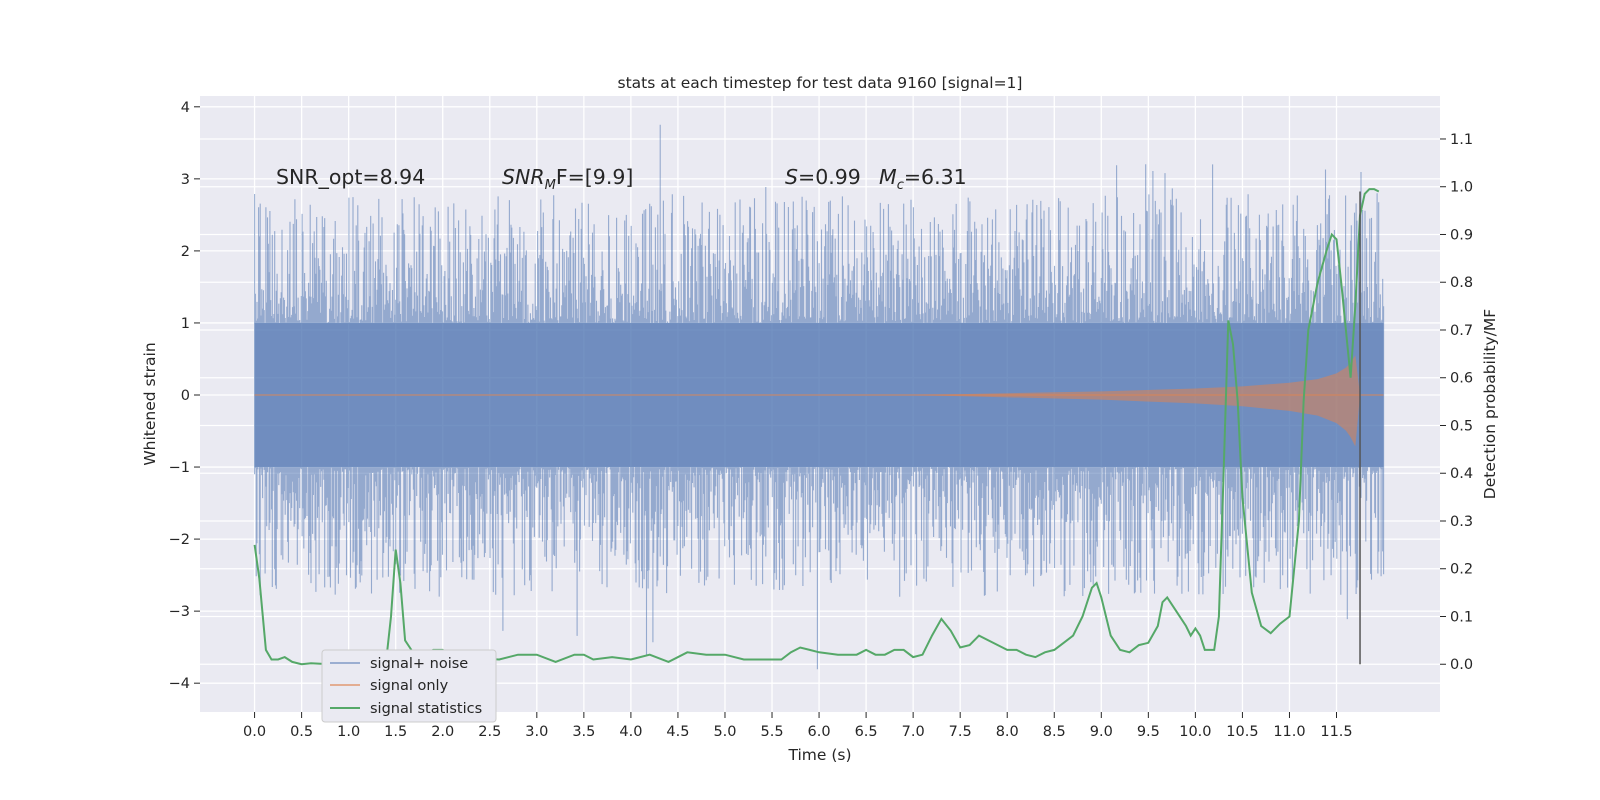  Describe the element at coordinates (536, 732) in the screenshot. I see `x-tick-label: 3.0` at that location.